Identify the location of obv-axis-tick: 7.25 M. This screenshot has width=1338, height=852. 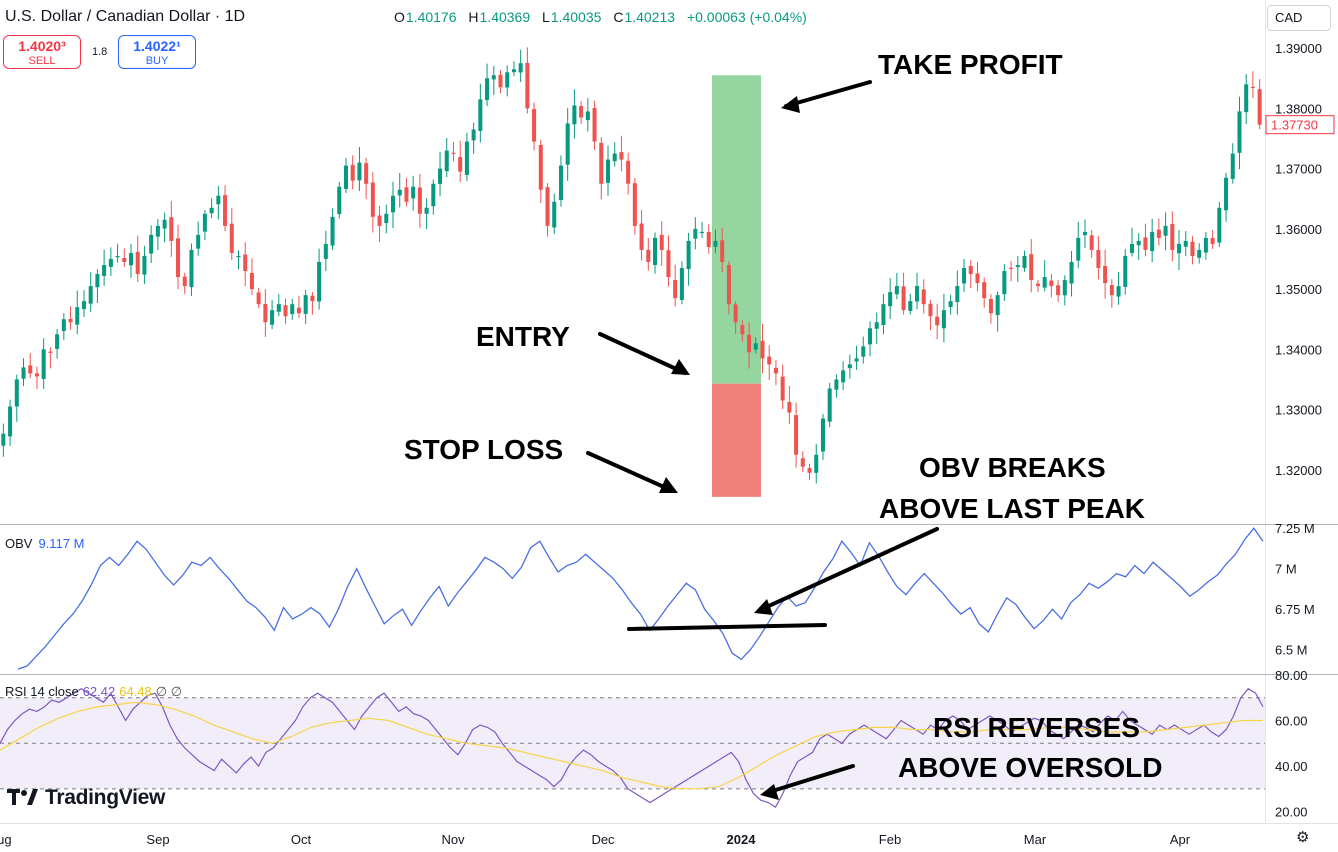
(1295, 528).